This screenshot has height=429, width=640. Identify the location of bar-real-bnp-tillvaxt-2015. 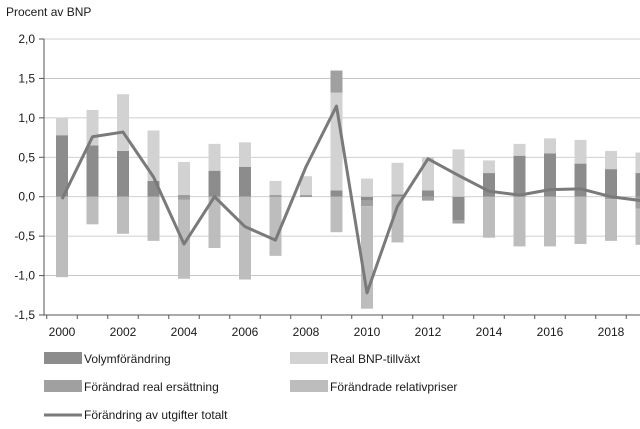
(519, 149).